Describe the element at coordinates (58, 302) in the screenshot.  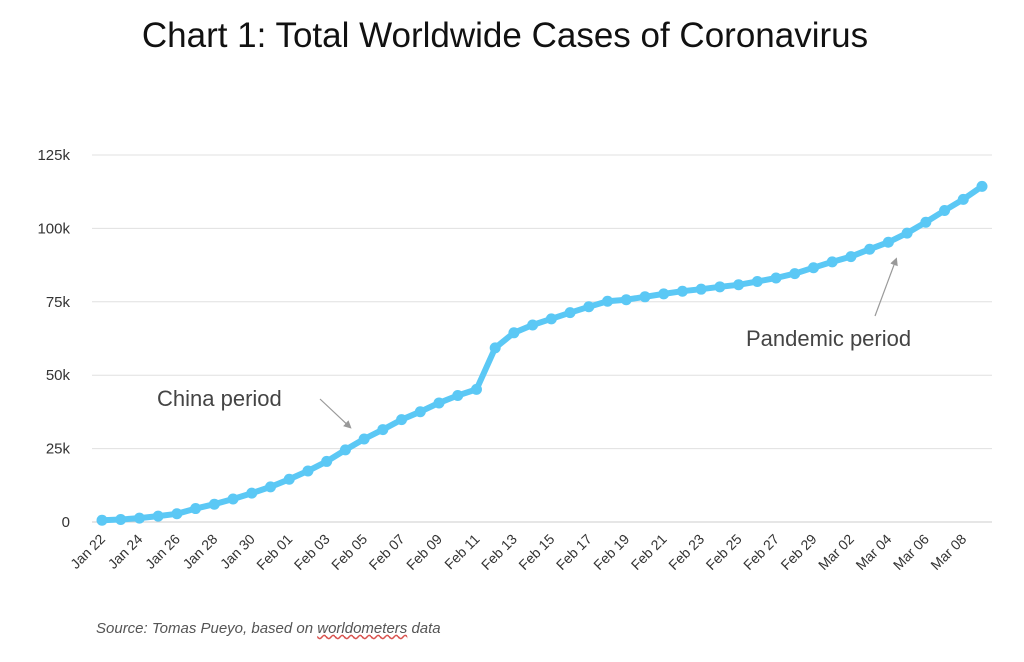
I see `y-tick-label: 75k` at that location.